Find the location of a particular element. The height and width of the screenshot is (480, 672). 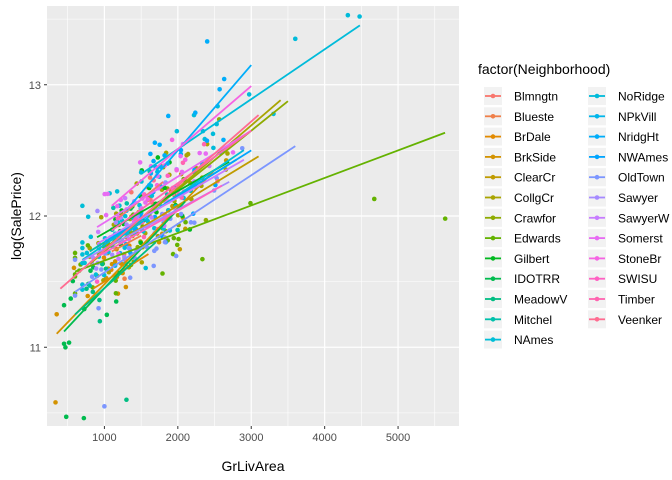

legend-item: Blueste is located at coordinates (519, 116).